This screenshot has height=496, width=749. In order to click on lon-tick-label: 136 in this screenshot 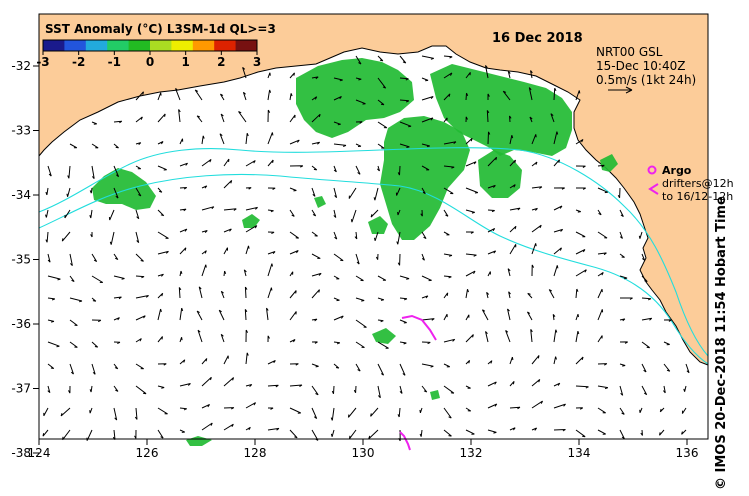, I will do `click(687, 453)`.